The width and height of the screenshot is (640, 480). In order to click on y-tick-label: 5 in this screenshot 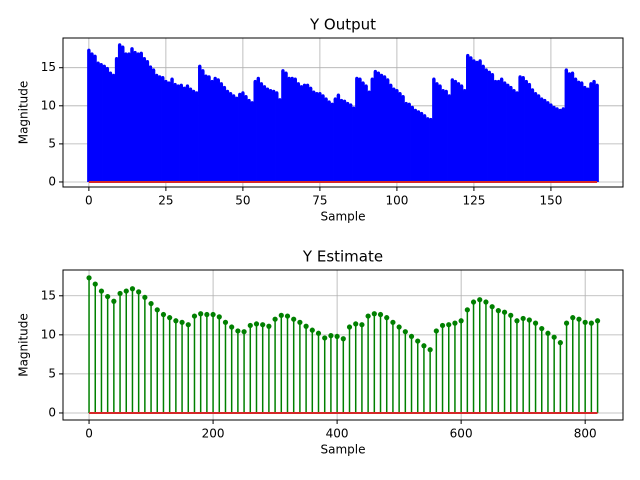, I will do `click(52, 373)`.